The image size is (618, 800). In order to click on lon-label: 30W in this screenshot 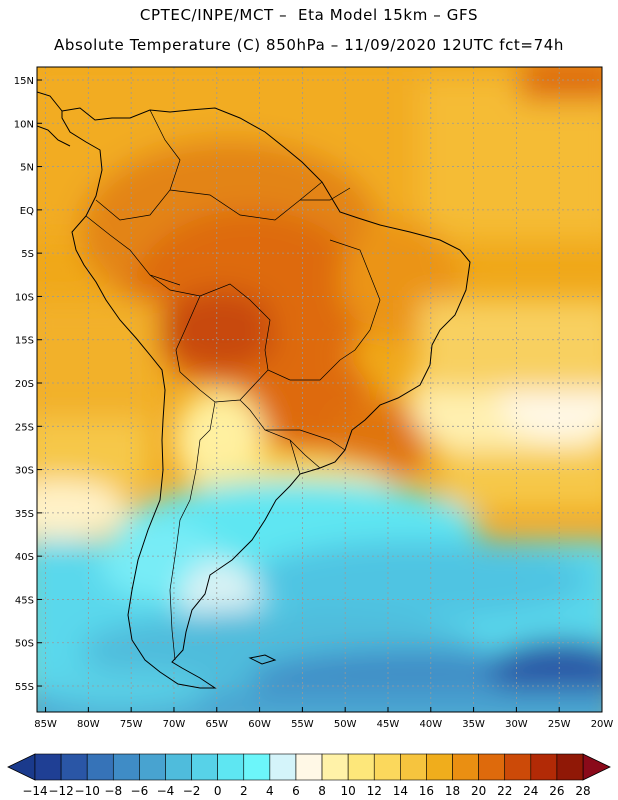, I will do `click(516, 724)`.